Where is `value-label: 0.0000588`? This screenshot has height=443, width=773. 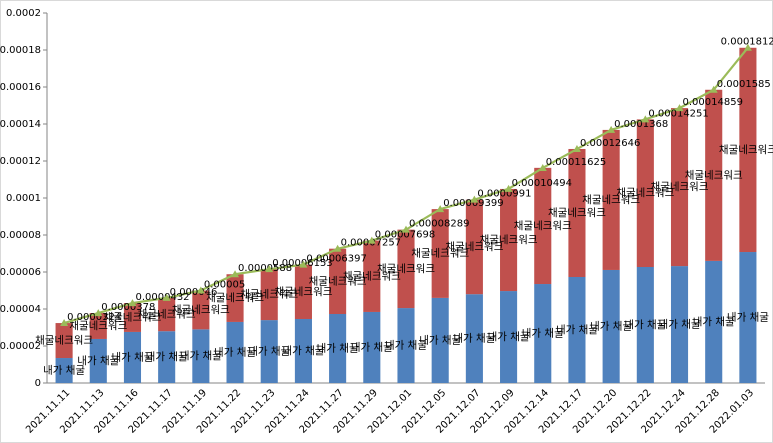
value-label: 0.0000588 is located at coordinates (265, 268).